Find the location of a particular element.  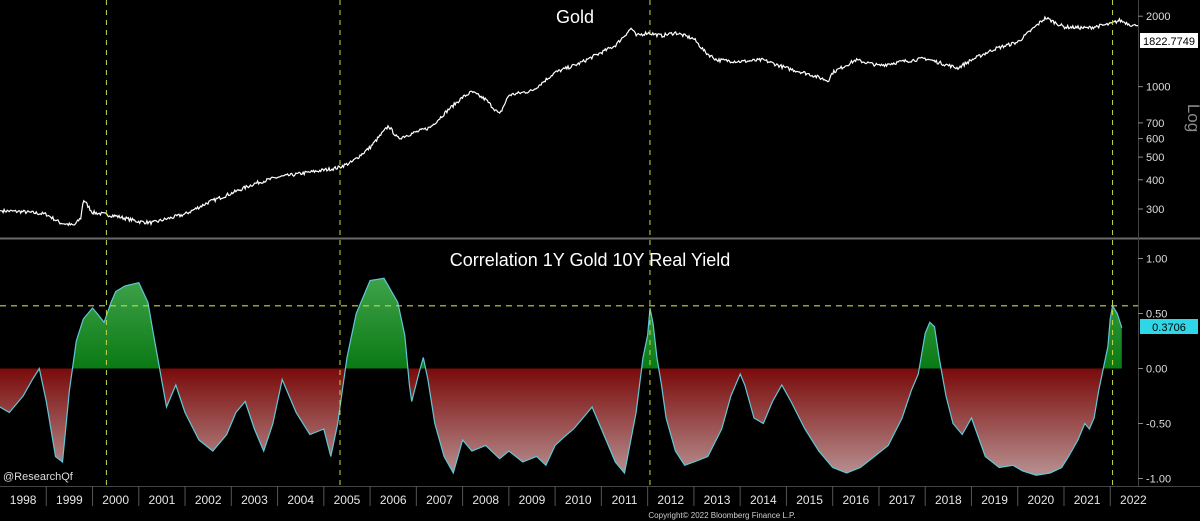

year-label: 2011 is located at coordinates (625, 500).